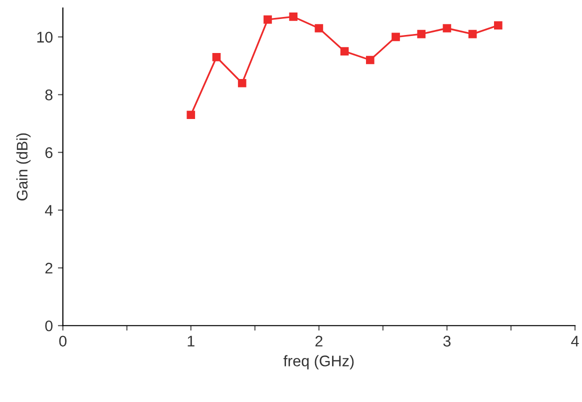 Image resolution: width=582 pixels, height=402 pixels. I want to click on x-tick-label: 3, so click(447, 341).